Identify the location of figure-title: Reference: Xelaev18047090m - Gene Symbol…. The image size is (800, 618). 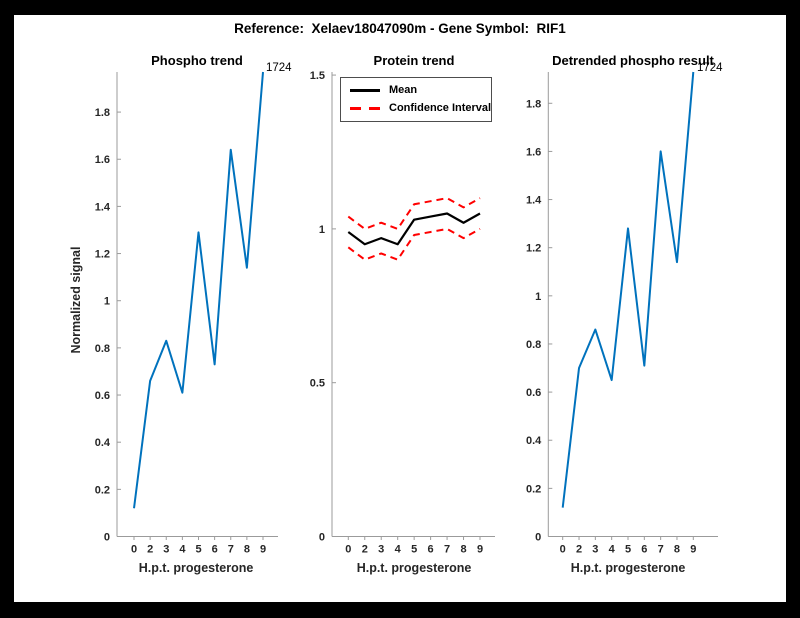
(400, 28).